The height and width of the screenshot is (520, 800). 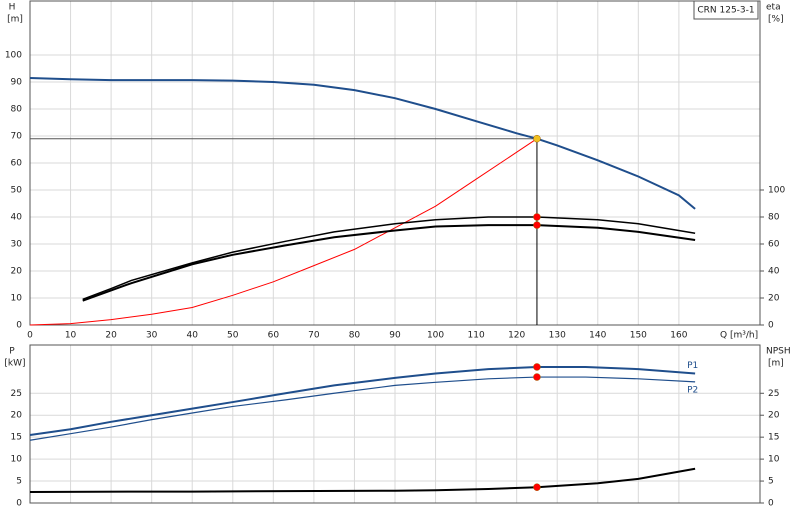 What do you see at coordinates (12, 352) in the screenshot?
I see `y-axis-label: P` at bounding box center [12, 352].